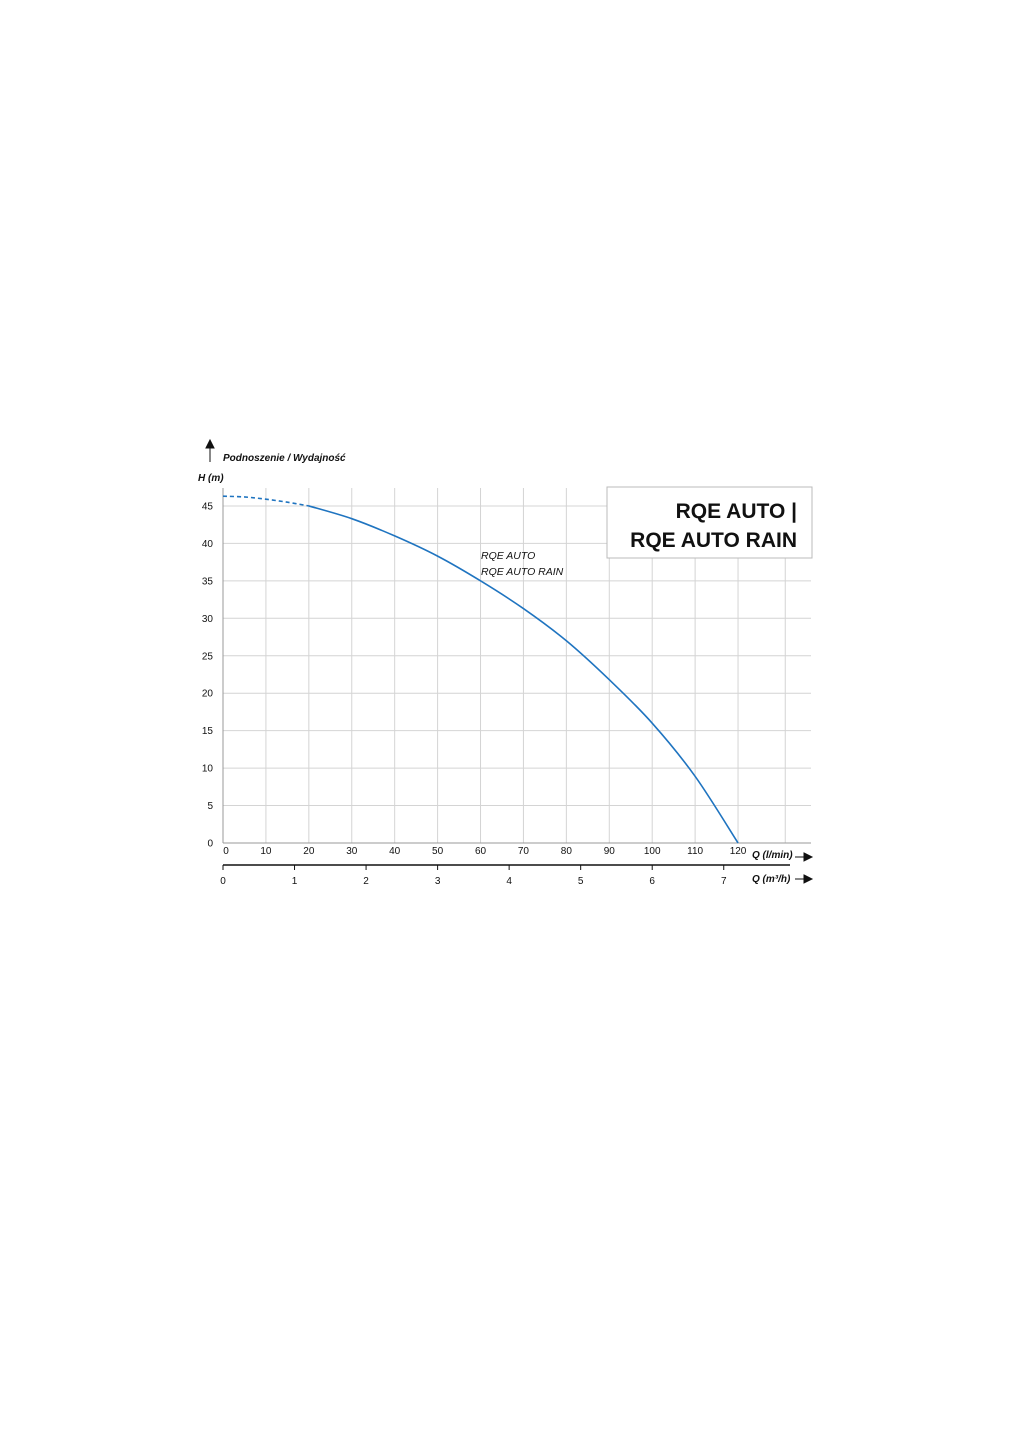  What do you see at coordinates (738, 851) in the screenshot?
I see `x-tick-label: 120` at bounding box center [738, 851].